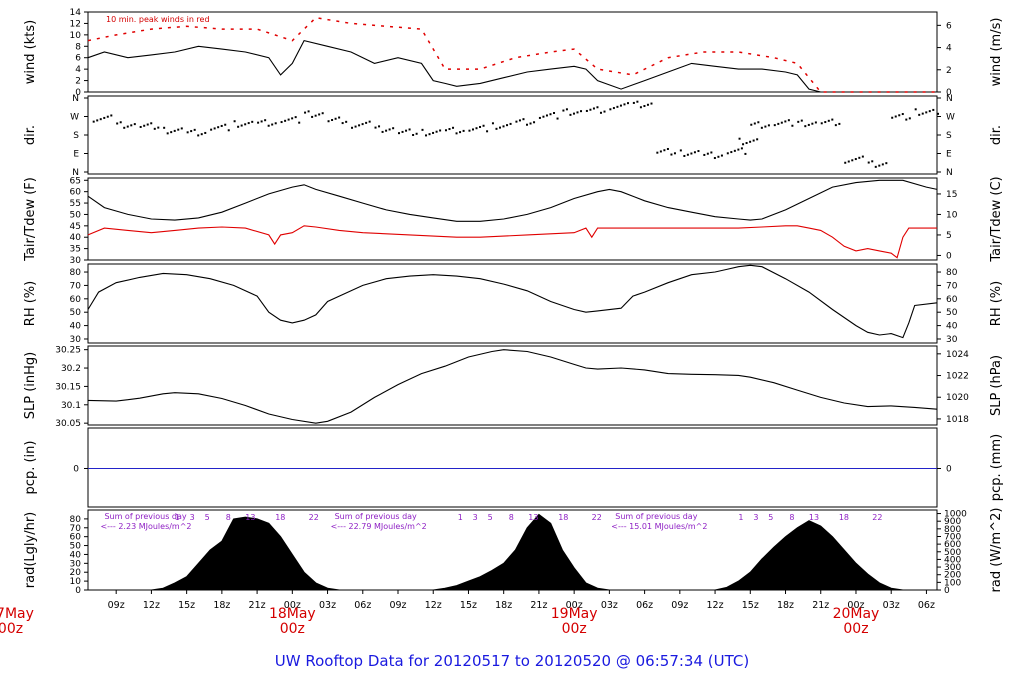 The width and height of the screenshot is (1024, 700). I want to click on x-tick-label: 00z, so click(855, 605).